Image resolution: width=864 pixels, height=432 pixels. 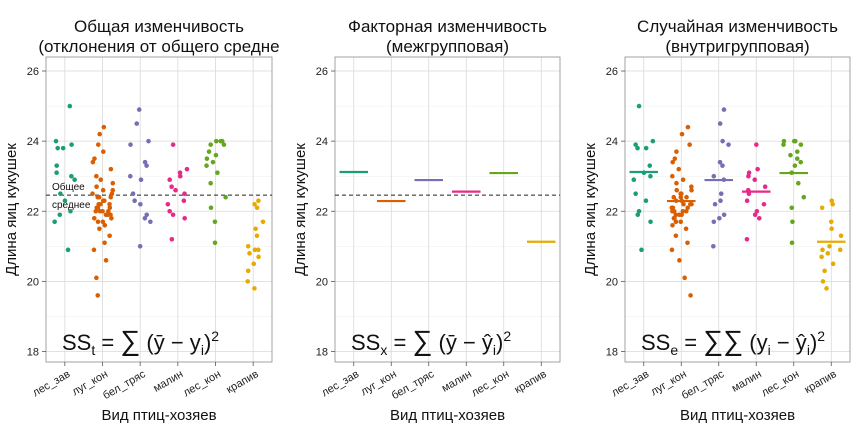 I want to click on y-tick-label: 20, so click(x=33, y=282).